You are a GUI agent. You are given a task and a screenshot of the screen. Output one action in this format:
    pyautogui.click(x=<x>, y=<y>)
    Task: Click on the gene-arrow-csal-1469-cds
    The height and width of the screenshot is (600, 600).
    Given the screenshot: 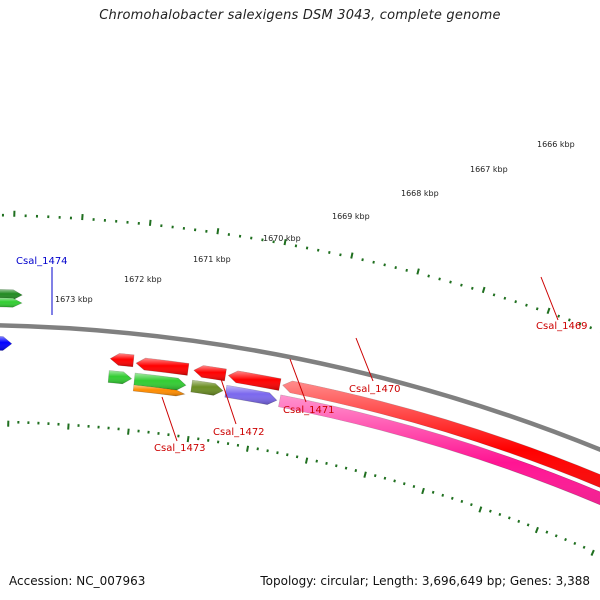 What is the action you would take?
    pyautogui.click(x=439, y=450)
    